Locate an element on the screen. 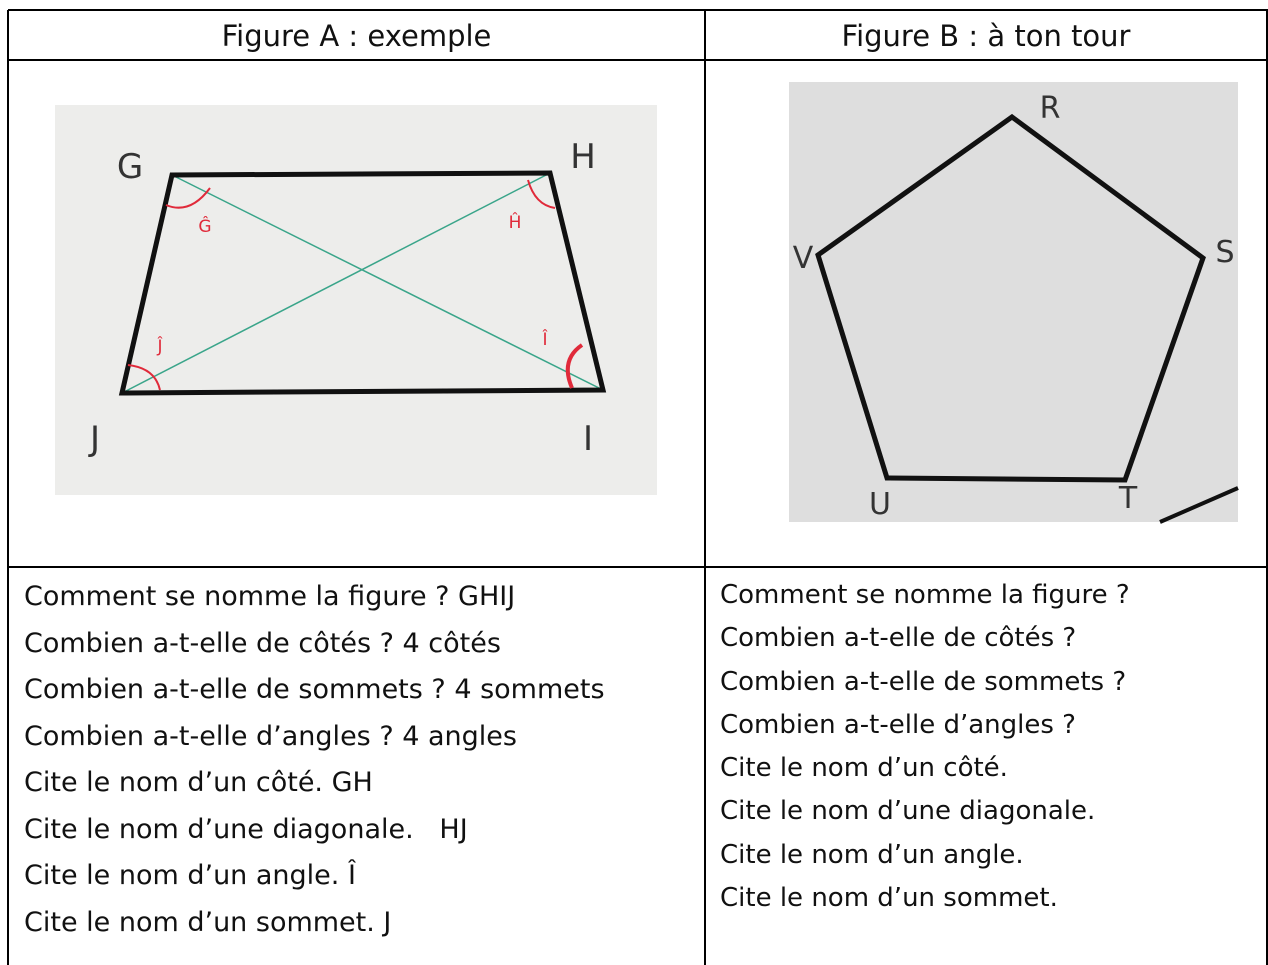 The height and width of the screenshot is (965, 1268). question-line: Combien a-t-elle de sommets ? 4 sommets is located at coordinates (314, 689).